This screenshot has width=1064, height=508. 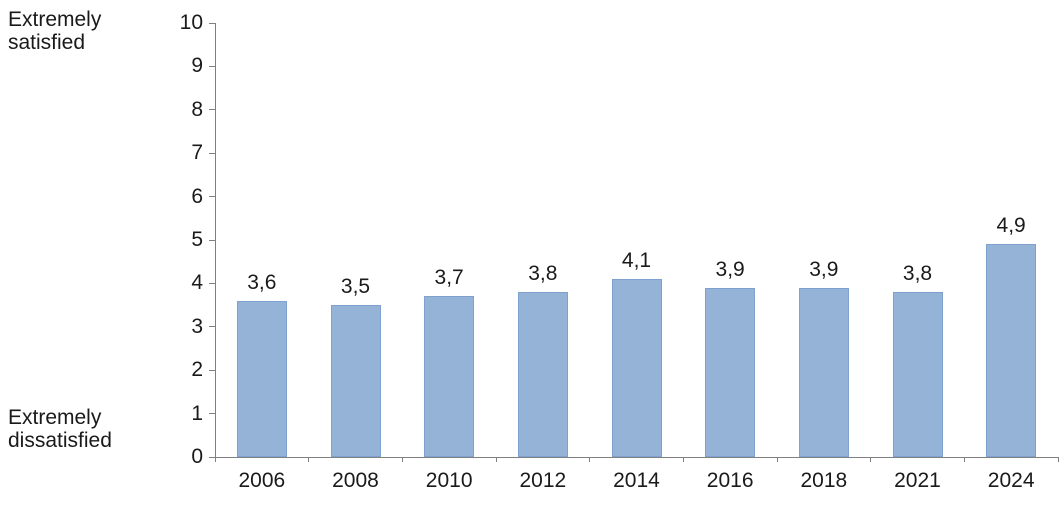 What do you see at coordinates (543, 480) in the screenshot?
I see `x-axis-label: 2012` at bounding box center [543, 480].